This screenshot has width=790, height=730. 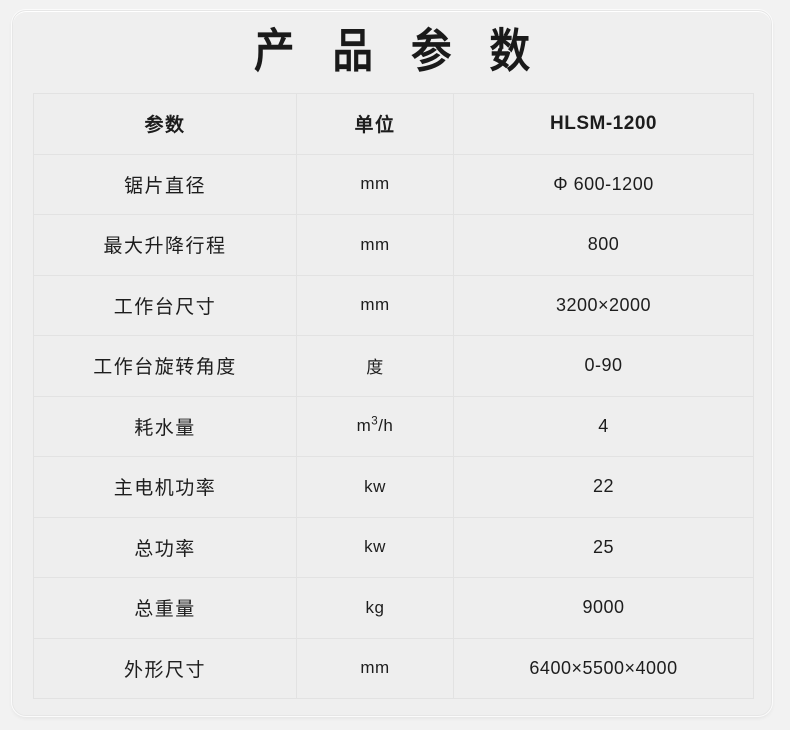 I want to click on table-row: 总重量 kg 9000, so click(x=393, y=608).